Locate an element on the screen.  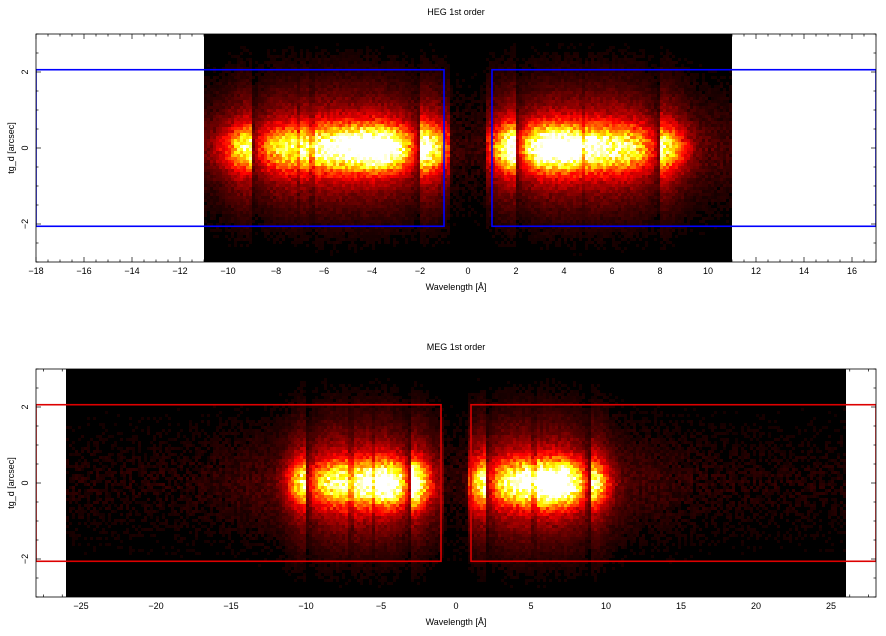
x-tick-label: 4 is located at coordinates (563, 271).